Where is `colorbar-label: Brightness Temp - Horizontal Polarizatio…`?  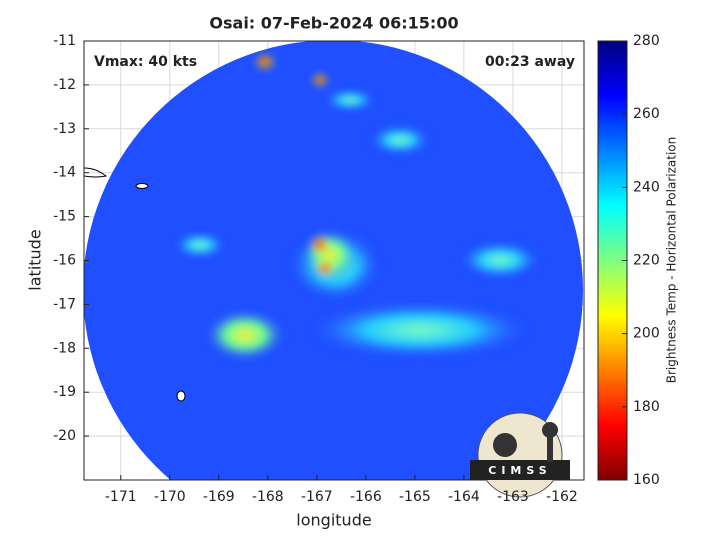 colorbar-label: Brightness Temp - Horizontal Polarizatio… is located at coordinates (672, 260).